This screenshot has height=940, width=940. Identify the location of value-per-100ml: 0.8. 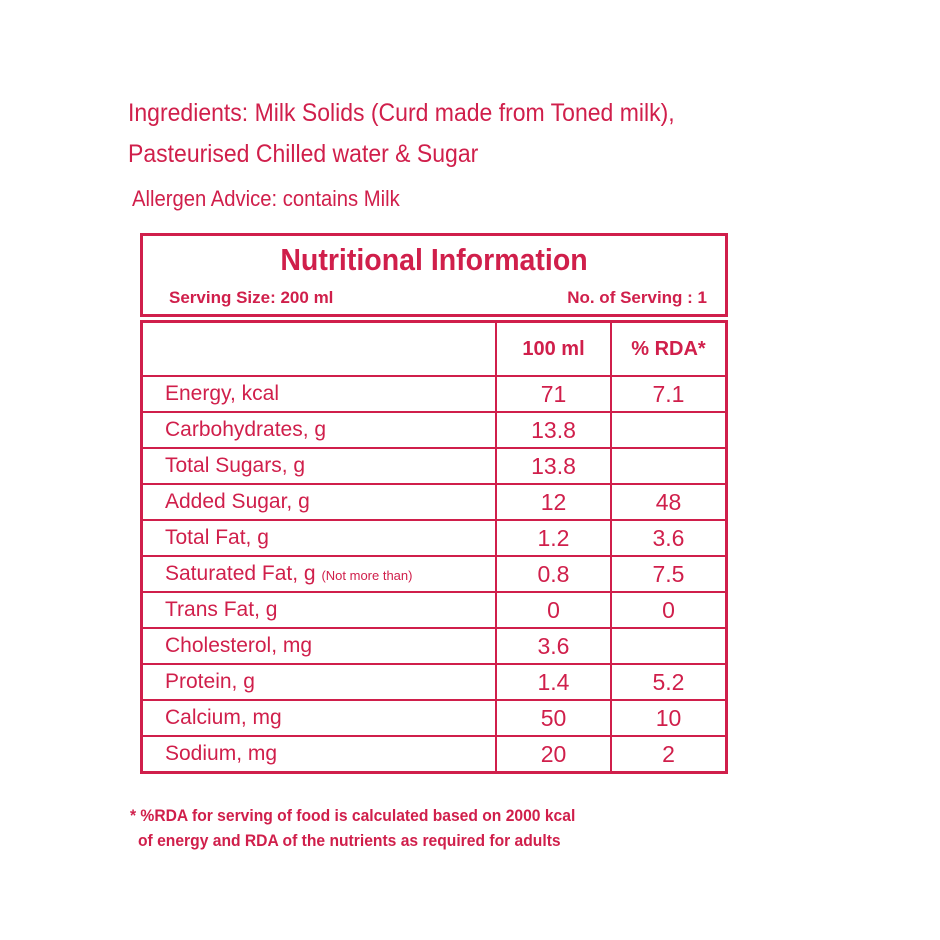
(553, 574).